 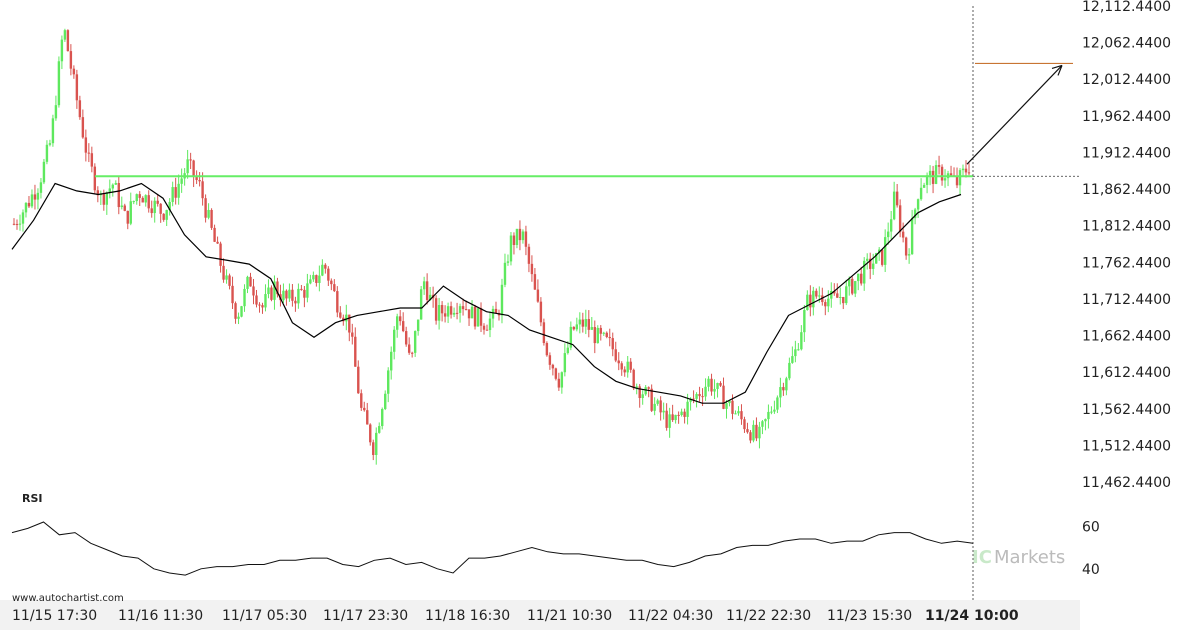 I want to click on brand-markets: Markets, so click(x=1029, y=557).